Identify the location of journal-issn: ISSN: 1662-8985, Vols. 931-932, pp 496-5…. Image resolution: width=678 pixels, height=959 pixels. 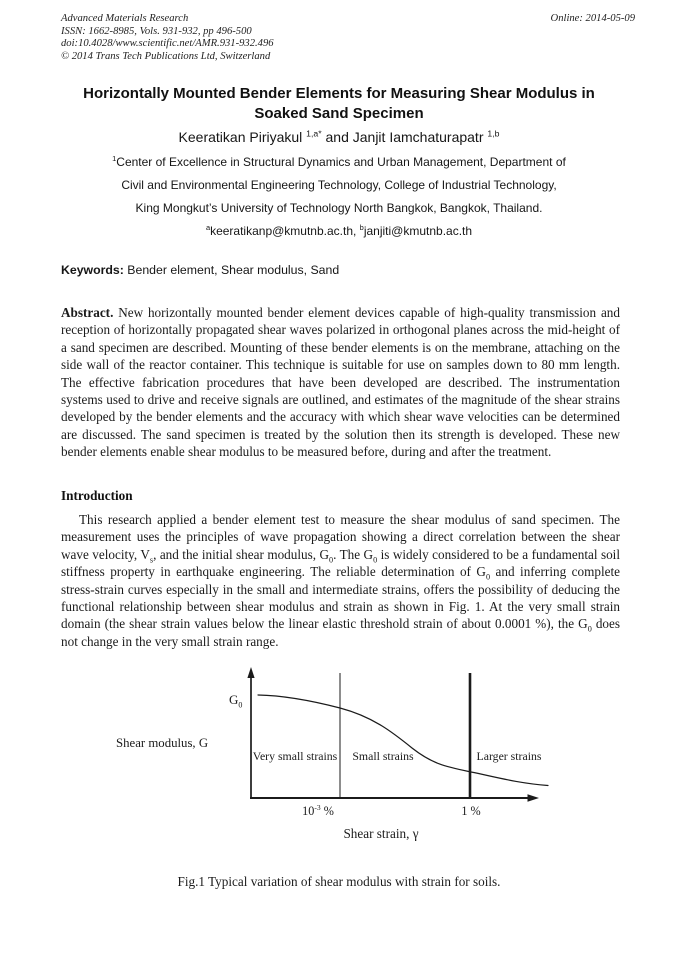
(156, 31).